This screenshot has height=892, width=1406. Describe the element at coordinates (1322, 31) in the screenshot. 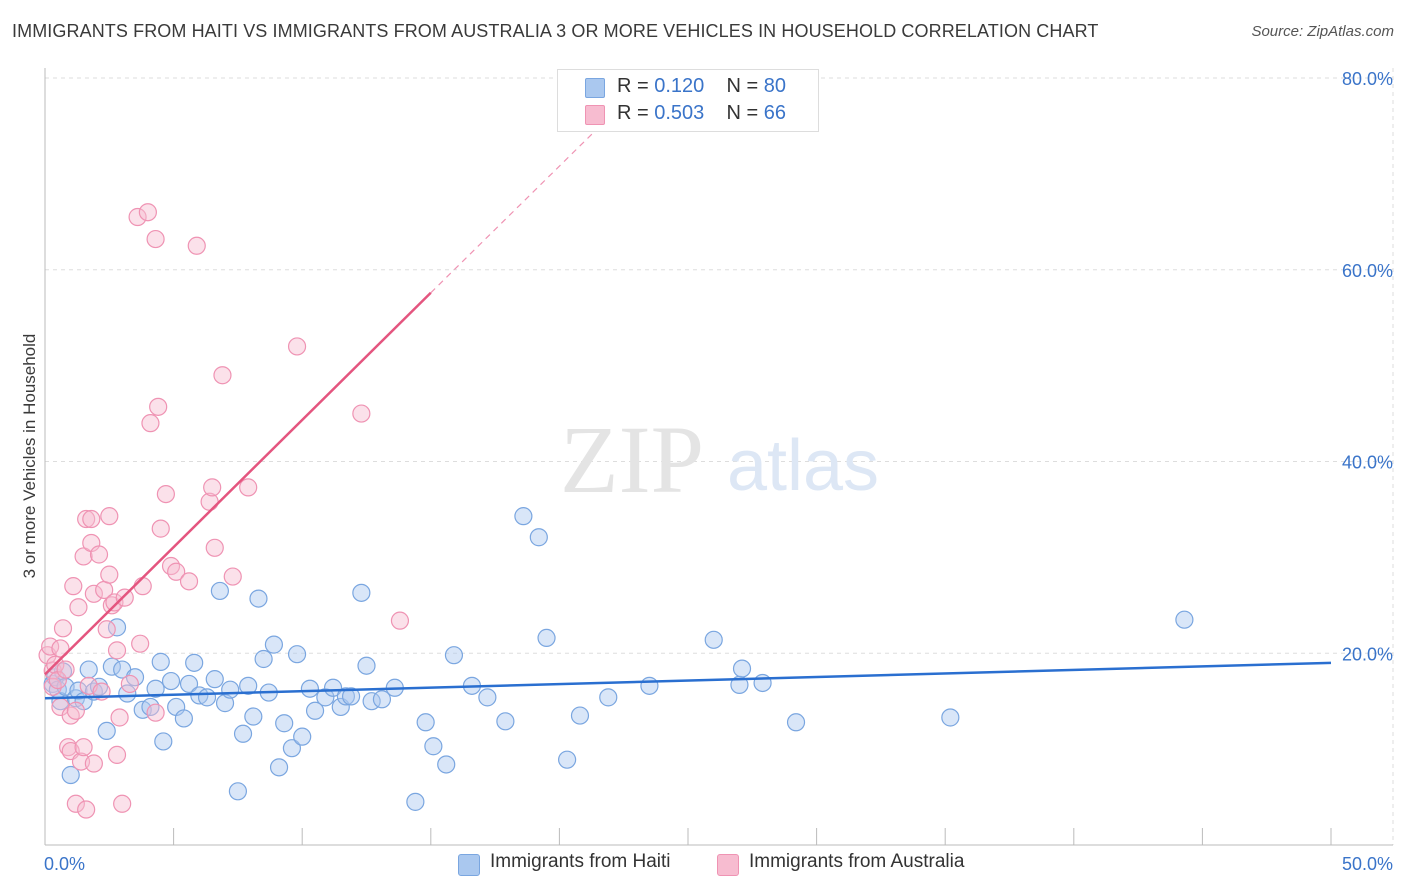

I see `source-label: Source: ZipAtlas.com` at that location.